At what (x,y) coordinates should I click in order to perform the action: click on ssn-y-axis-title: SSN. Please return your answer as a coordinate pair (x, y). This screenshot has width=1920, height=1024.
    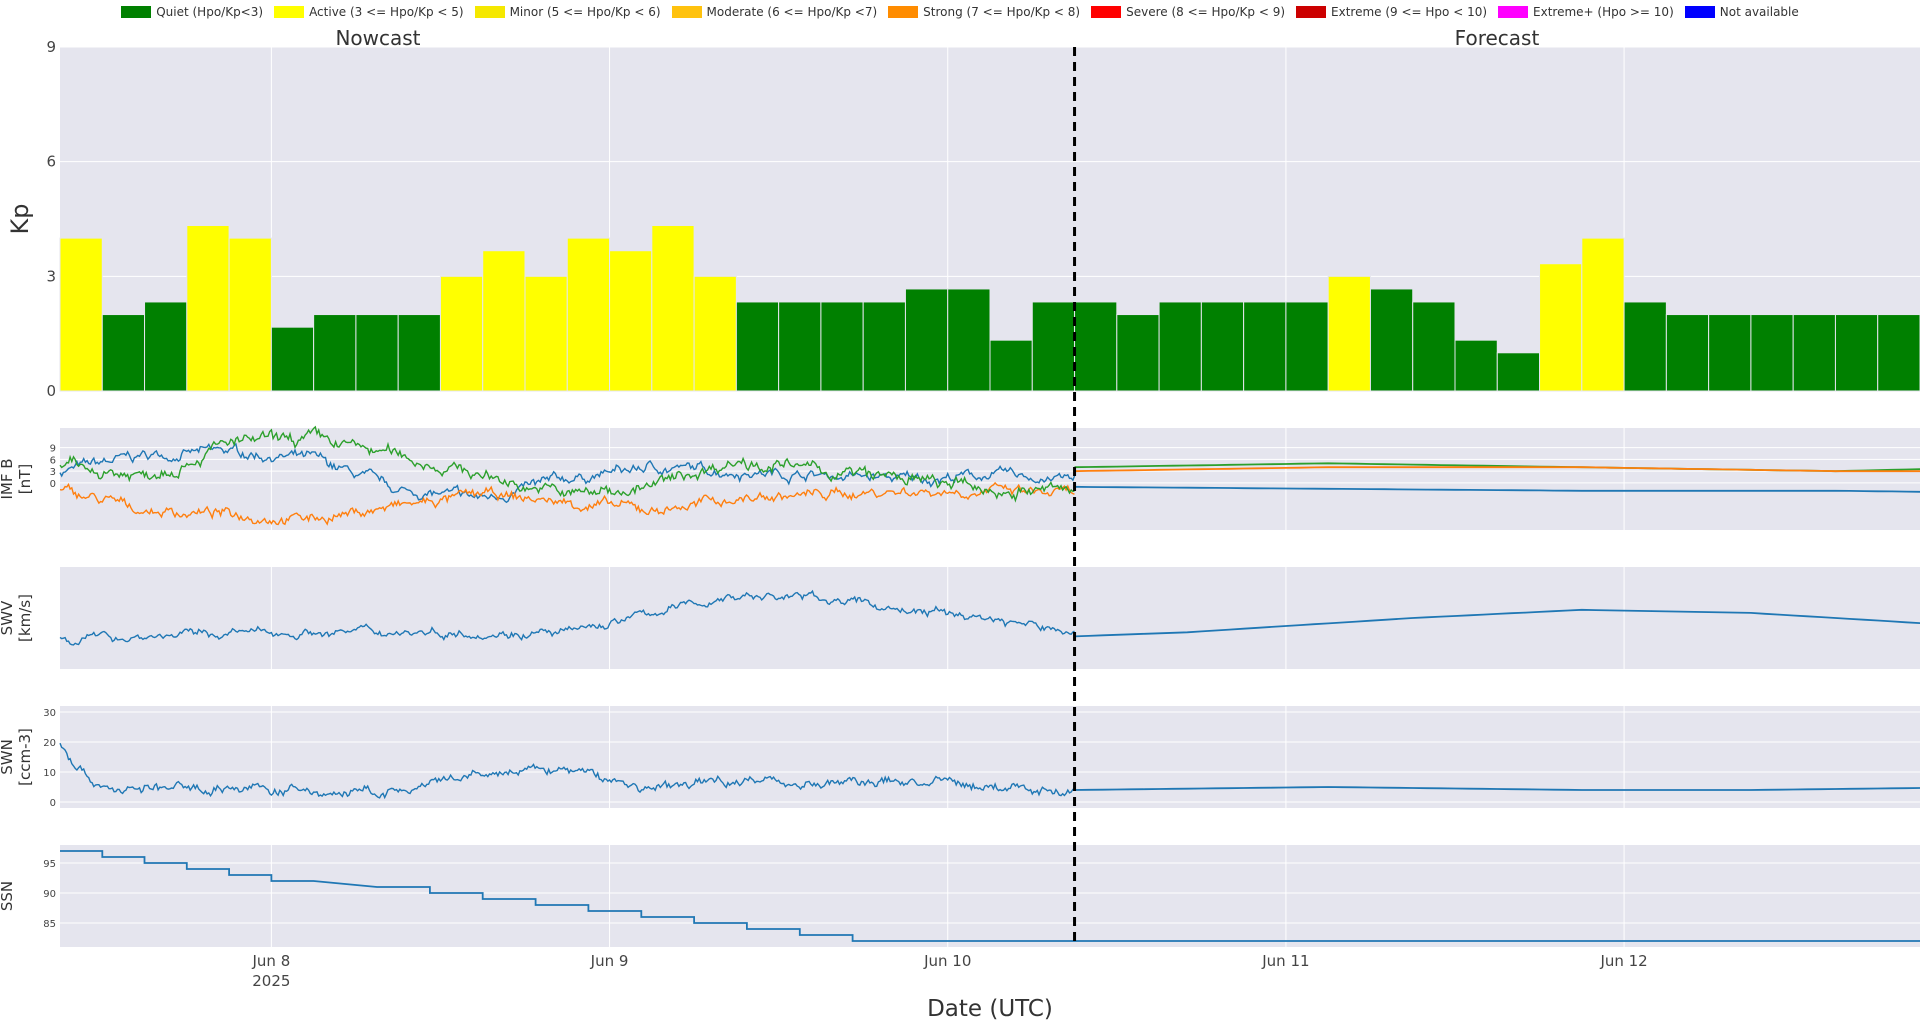
    Looking at the image, I should click on (8, 896).